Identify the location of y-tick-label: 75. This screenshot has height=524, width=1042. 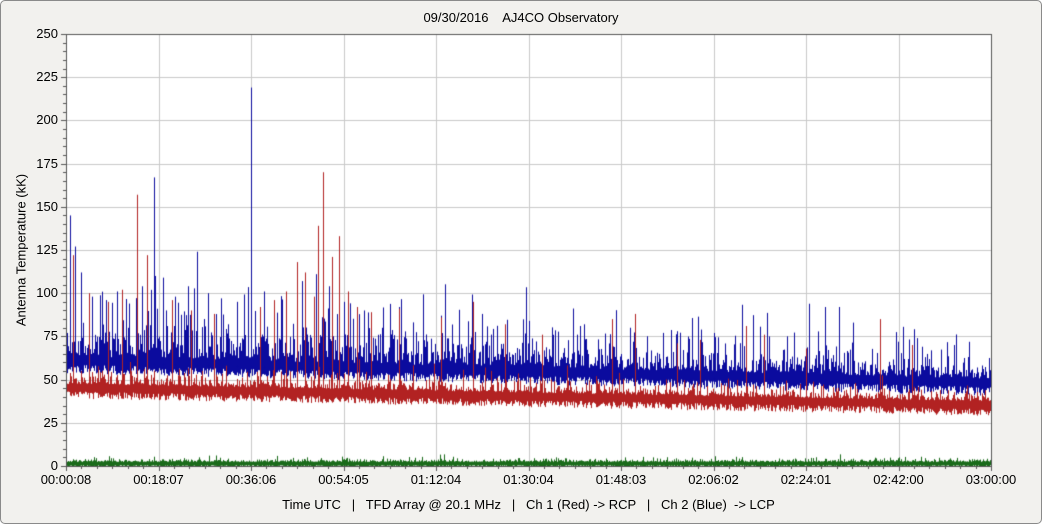
(50, 336).